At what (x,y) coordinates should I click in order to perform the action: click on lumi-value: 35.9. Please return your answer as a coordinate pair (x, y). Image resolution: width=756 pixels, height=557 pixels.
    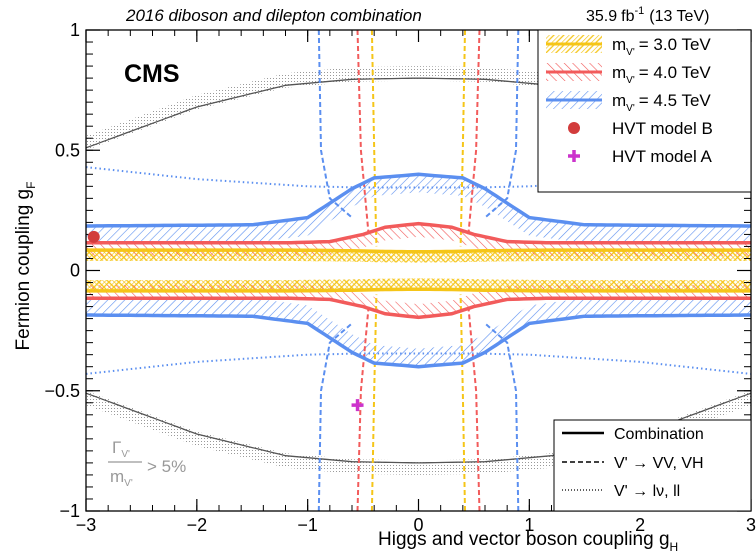
    Looking at the image, I should click on (601, 16).